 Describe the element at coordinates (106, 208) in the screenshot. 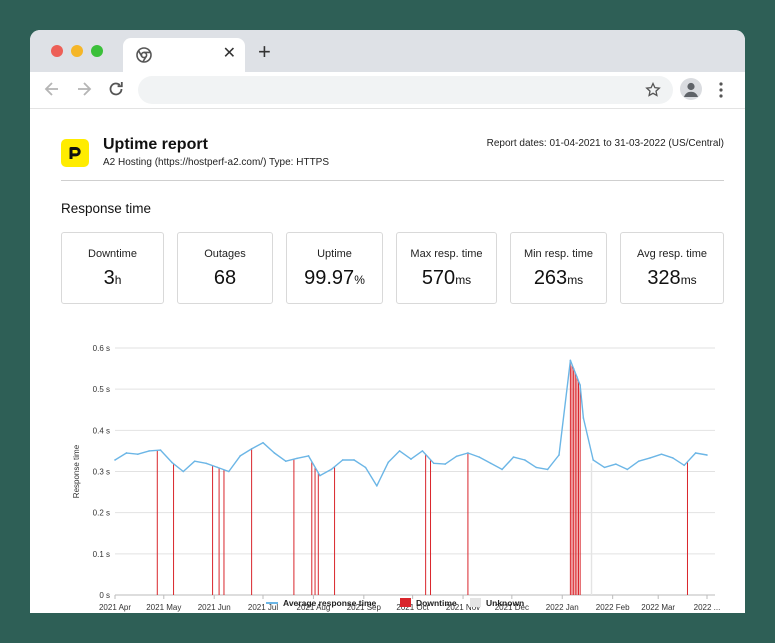

I see `section-title: Response time` at that location.